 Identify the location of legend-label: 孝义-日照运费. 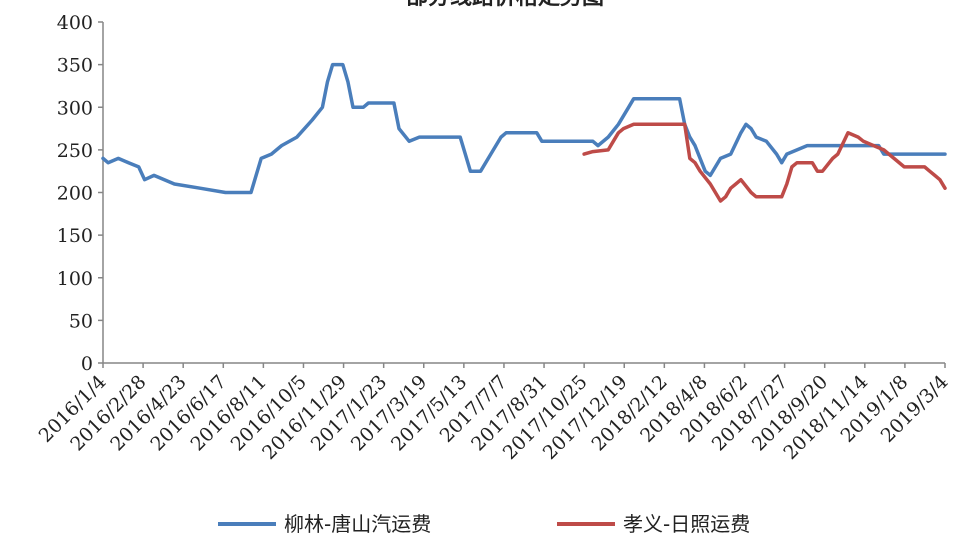
(686, 524).